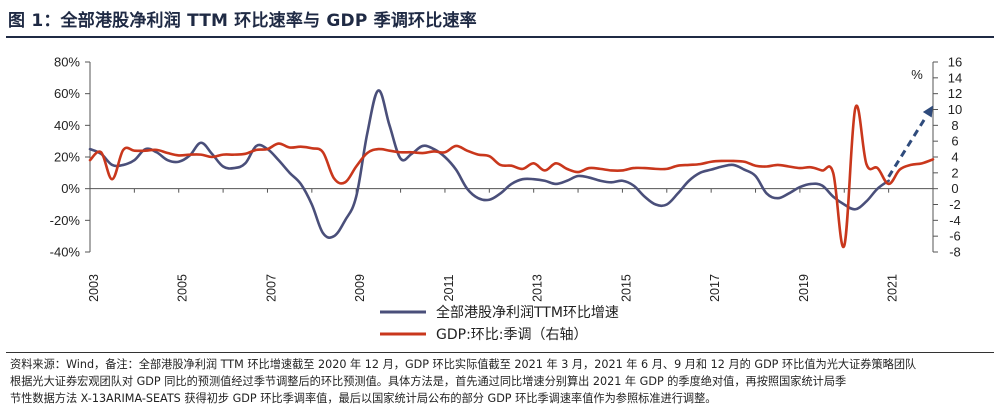  I want to click on left-tick-label: 80%, so click(67, 62).